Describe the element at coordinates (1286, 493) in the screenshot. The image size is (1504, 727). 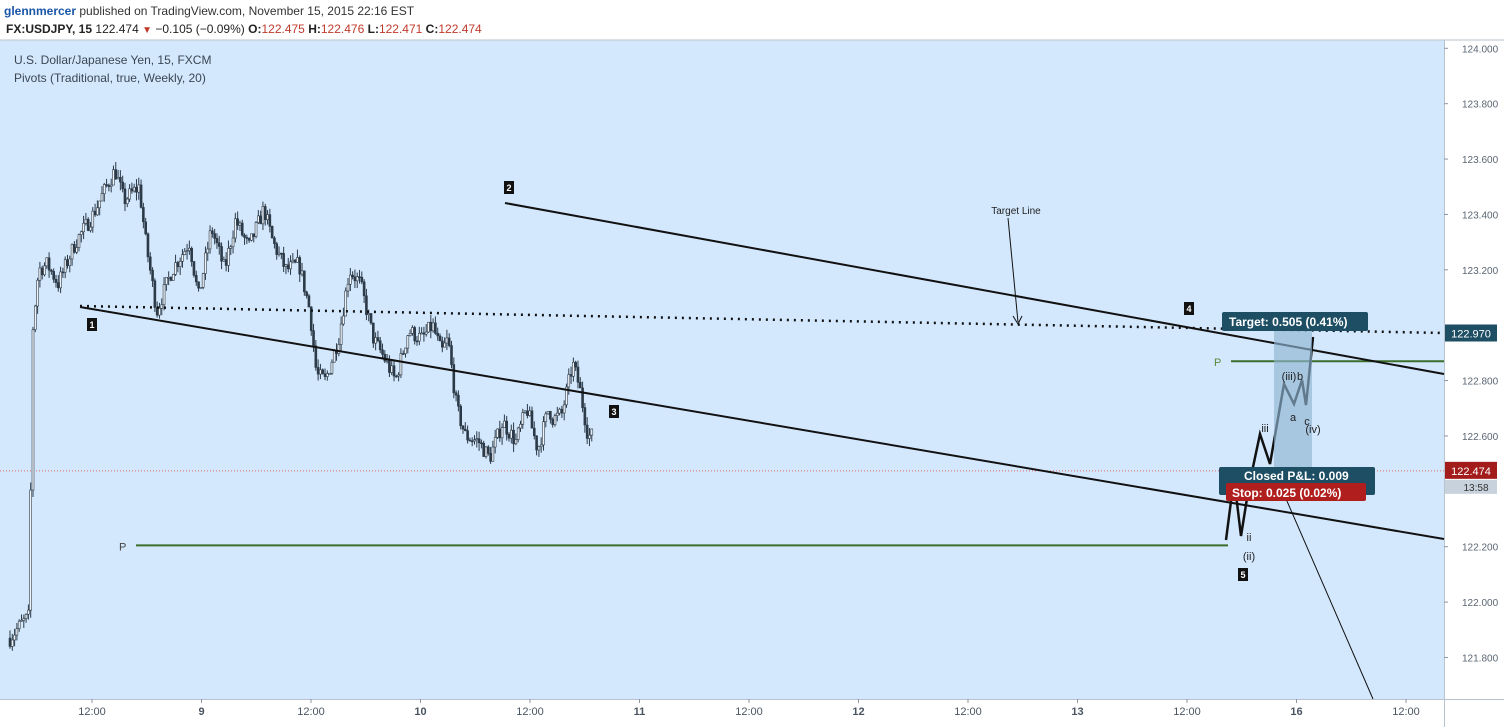
I see `stop-text: Stop: 0.025 (0.02%)` at that location.